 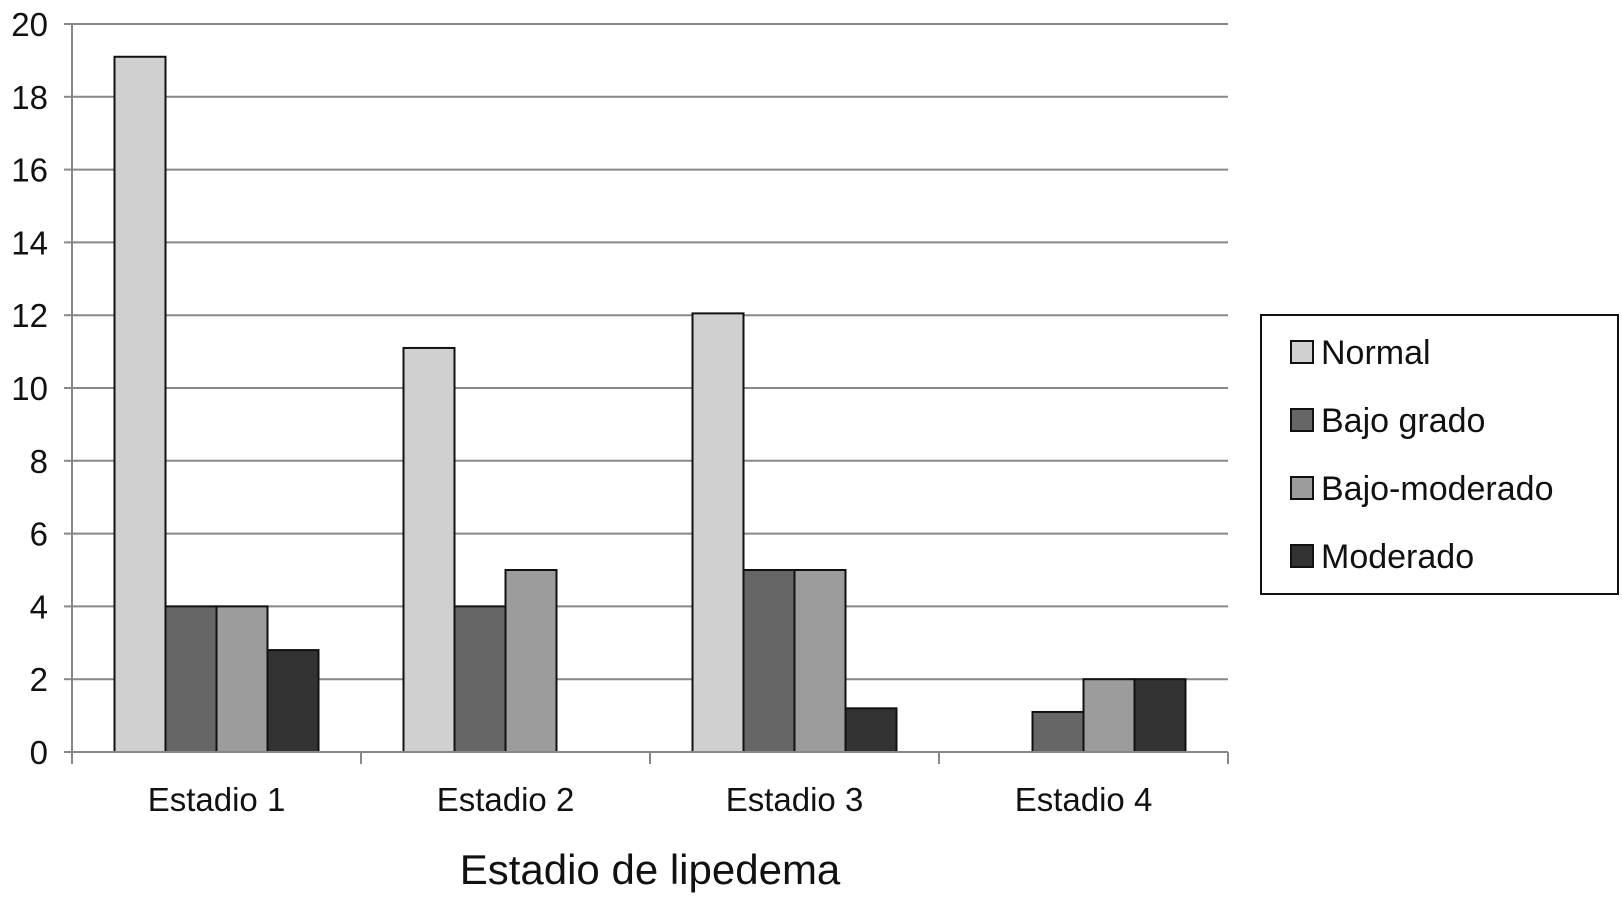 What do you see at coordinates (1084, 799) in the screenshot?
I see `x-tick-label: Estadio 4` at bounding box center [1084, 799].